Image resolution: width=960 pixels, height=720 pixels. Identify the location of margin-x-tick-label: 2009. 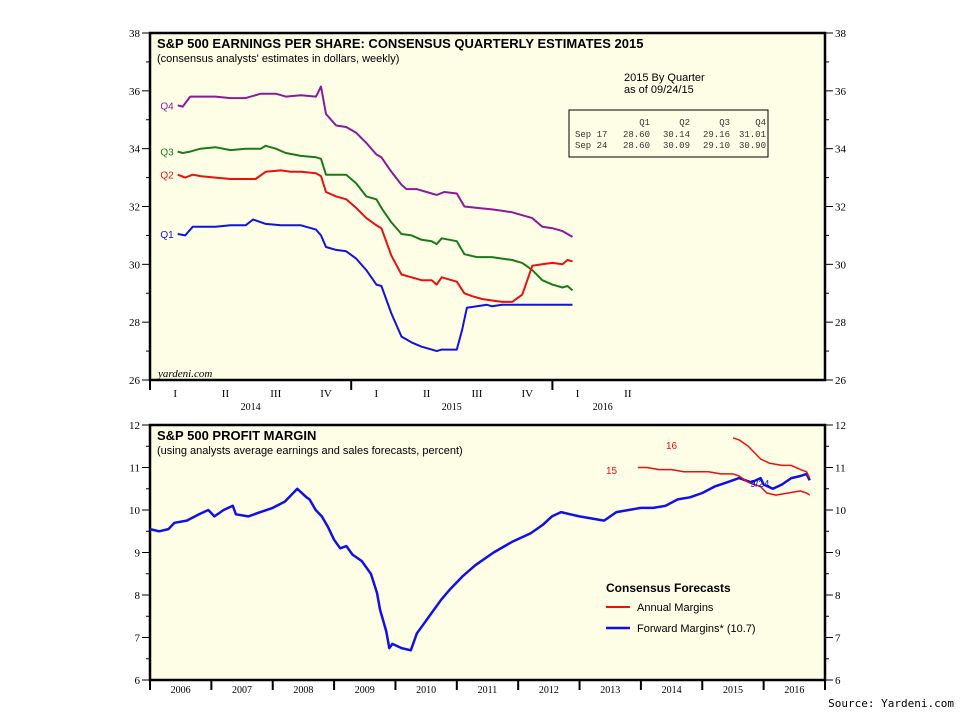
(365, 690).